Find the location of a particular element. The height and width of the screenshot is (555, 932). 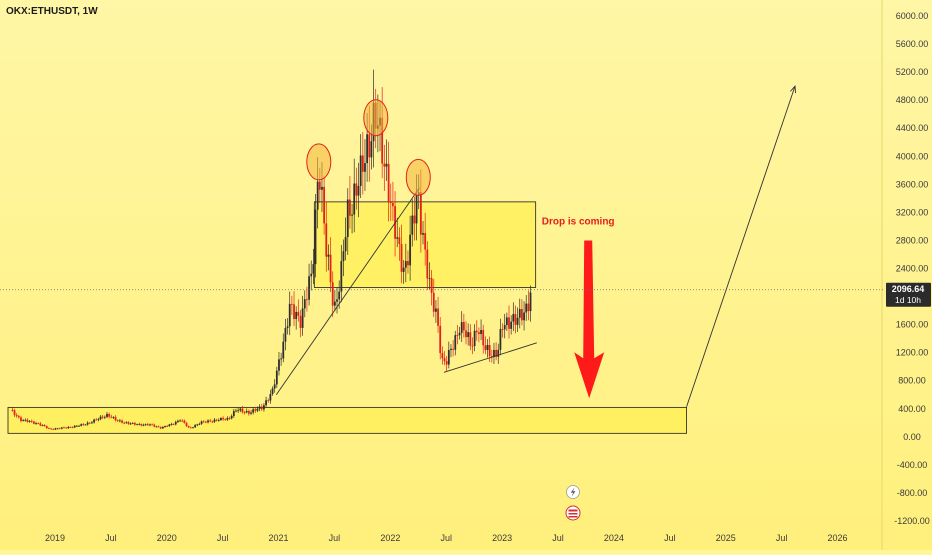

y-tick-label: 5200.00 is located at coordinates (912, 72).